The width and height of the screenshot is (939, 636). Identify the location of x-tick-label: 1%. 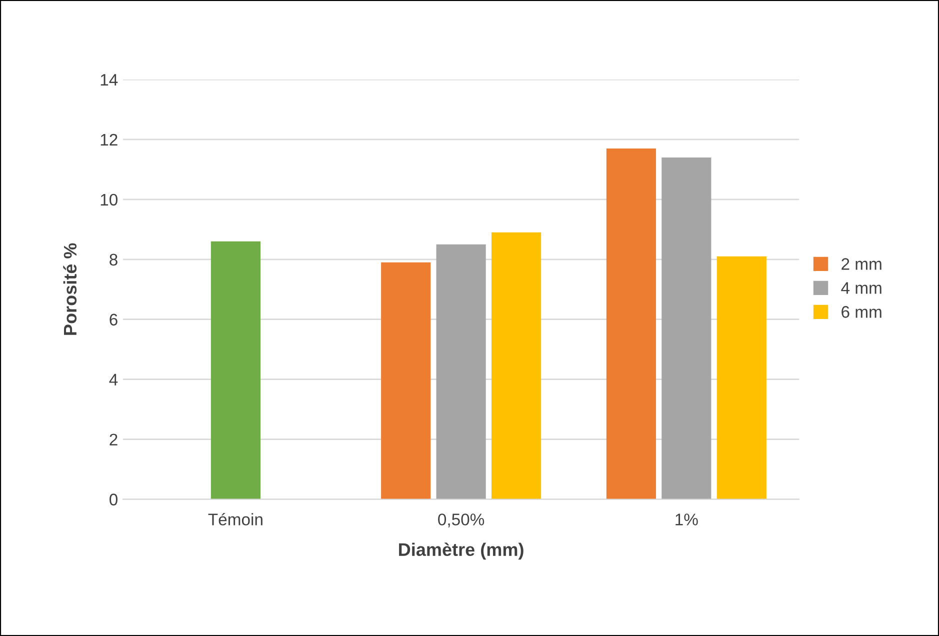
(687, 520).